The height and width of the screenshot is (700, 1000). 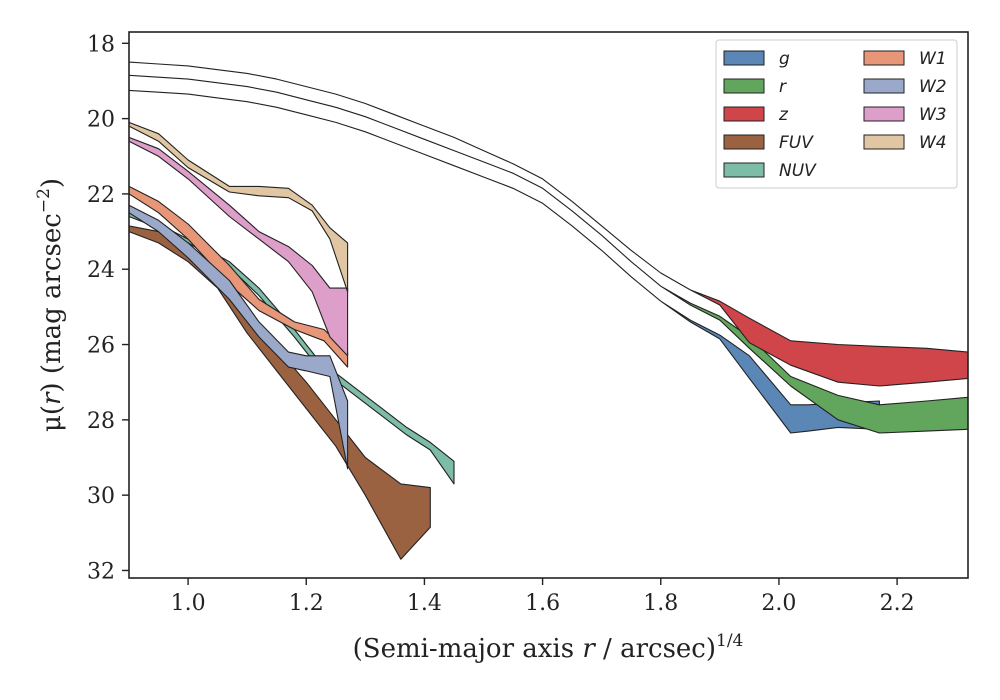 What do you see at coordinates (101, 346) in the screenshot?
I see `y-tick-label: 26` at bounding box center [101, 346].